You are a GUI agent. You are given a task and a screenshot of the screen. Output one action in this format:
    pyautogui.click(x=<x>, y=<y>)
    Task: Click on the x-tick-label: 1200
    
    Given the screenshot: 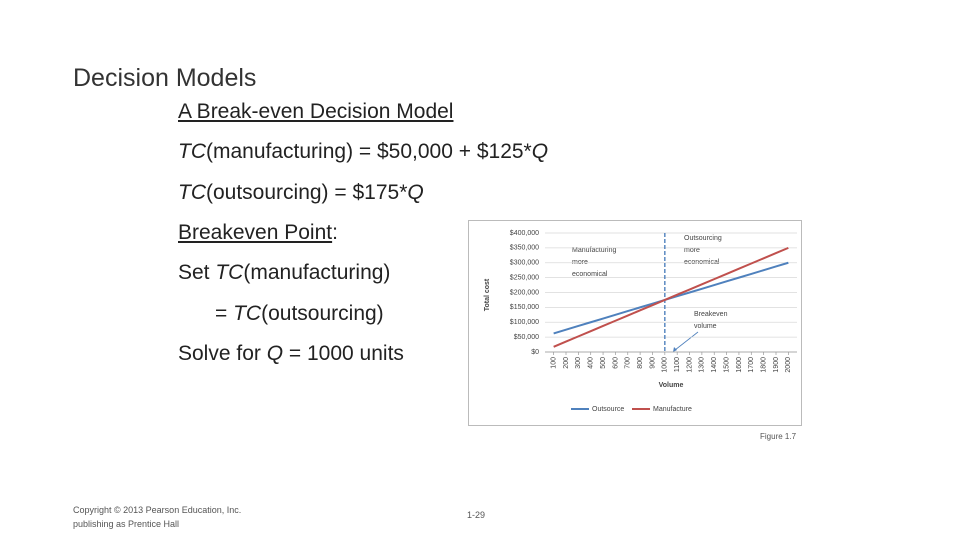 What is the action you would take?
    pyautogui.click(x=689, y=365)
    